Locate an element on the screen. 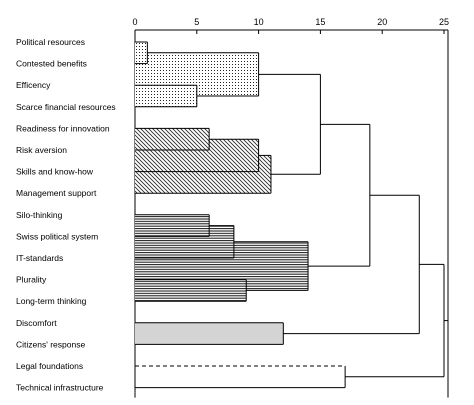 The width and height of the screenshot is (474, 405). leaf-label: IT-standards is located at coordinates (39, 258).